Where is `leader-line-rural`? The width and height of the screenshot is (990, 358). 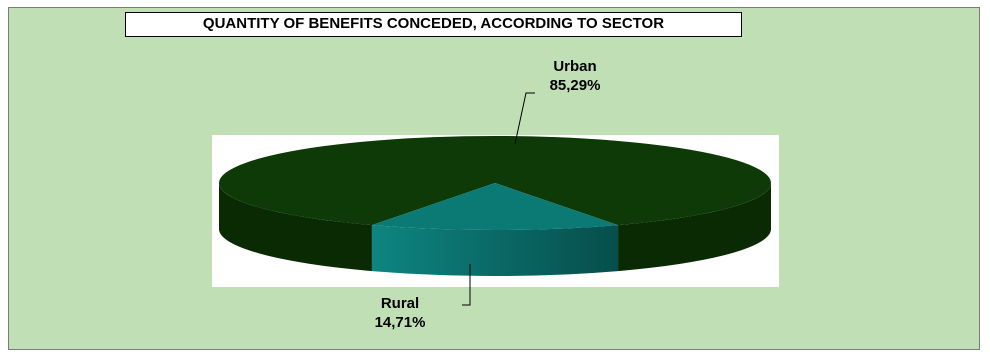
leader-line-rural is located at coordinates (466, 285).